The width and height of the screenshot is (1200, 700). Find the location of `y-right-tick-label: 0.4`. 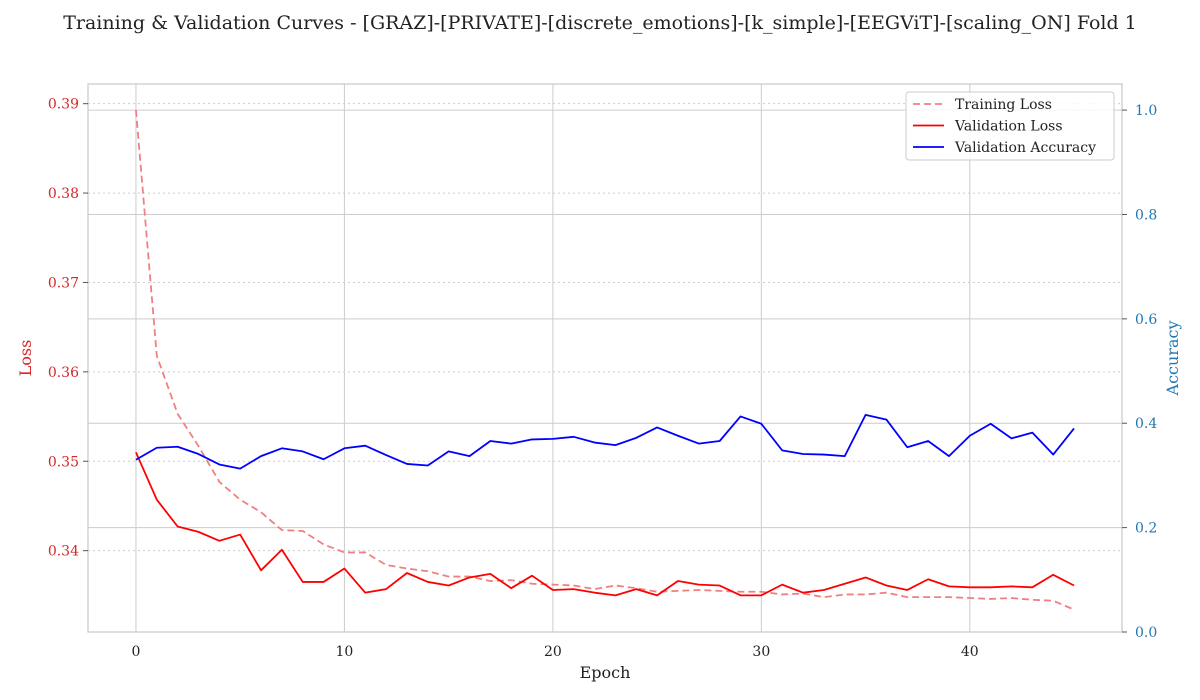

y-right-tick-label: 0.4 is located at coordinates (1146, 424).